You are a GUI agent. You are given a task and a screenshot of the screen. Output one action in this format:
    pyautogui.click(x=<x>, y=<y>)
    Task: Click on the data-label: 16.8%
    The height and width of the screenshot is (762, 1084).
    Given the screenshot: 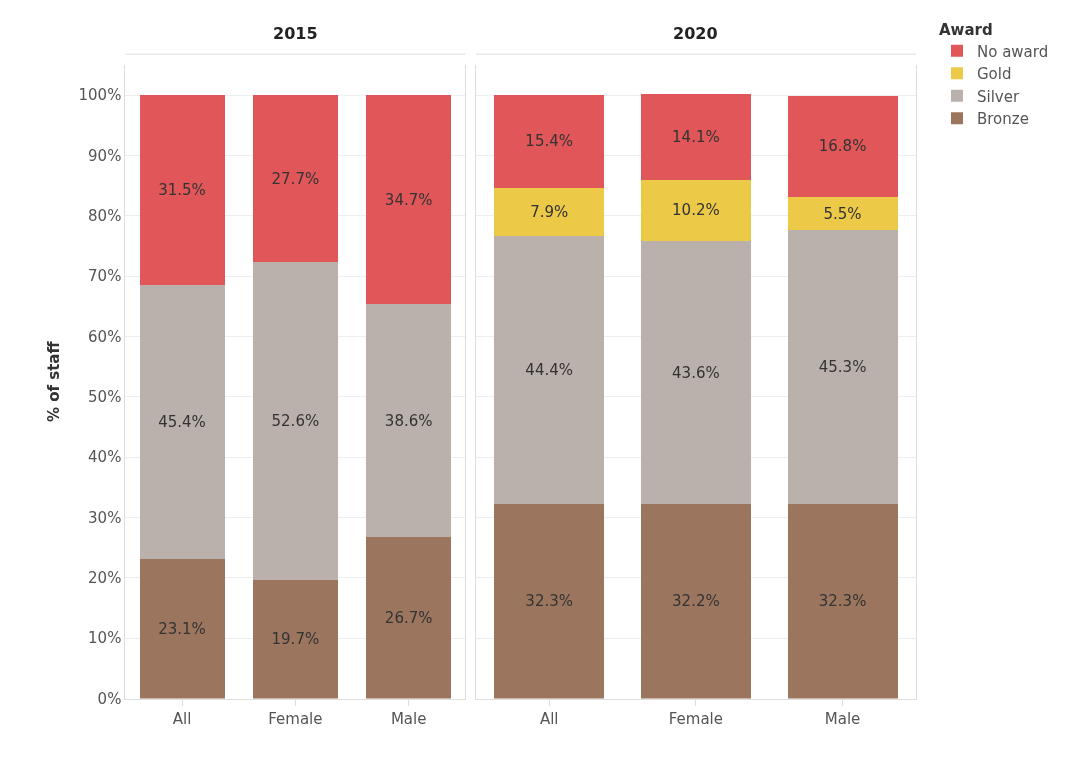 What is the action you would take?
    pyautogui.click(x=842, y=146)
    